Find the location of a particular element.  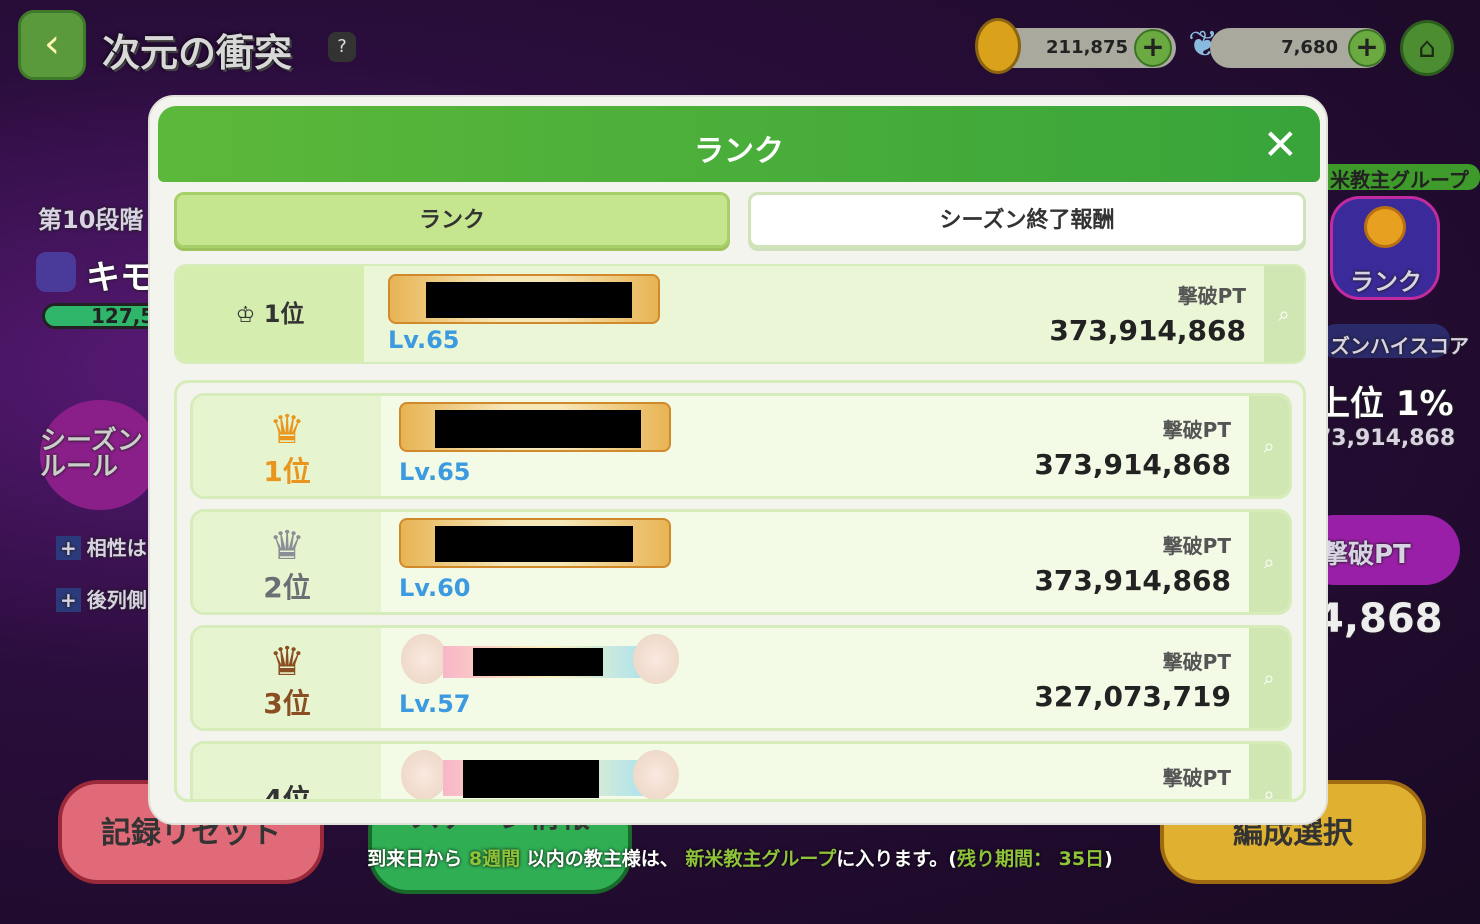

boss-element-icon is located at coordinates (56, 272).